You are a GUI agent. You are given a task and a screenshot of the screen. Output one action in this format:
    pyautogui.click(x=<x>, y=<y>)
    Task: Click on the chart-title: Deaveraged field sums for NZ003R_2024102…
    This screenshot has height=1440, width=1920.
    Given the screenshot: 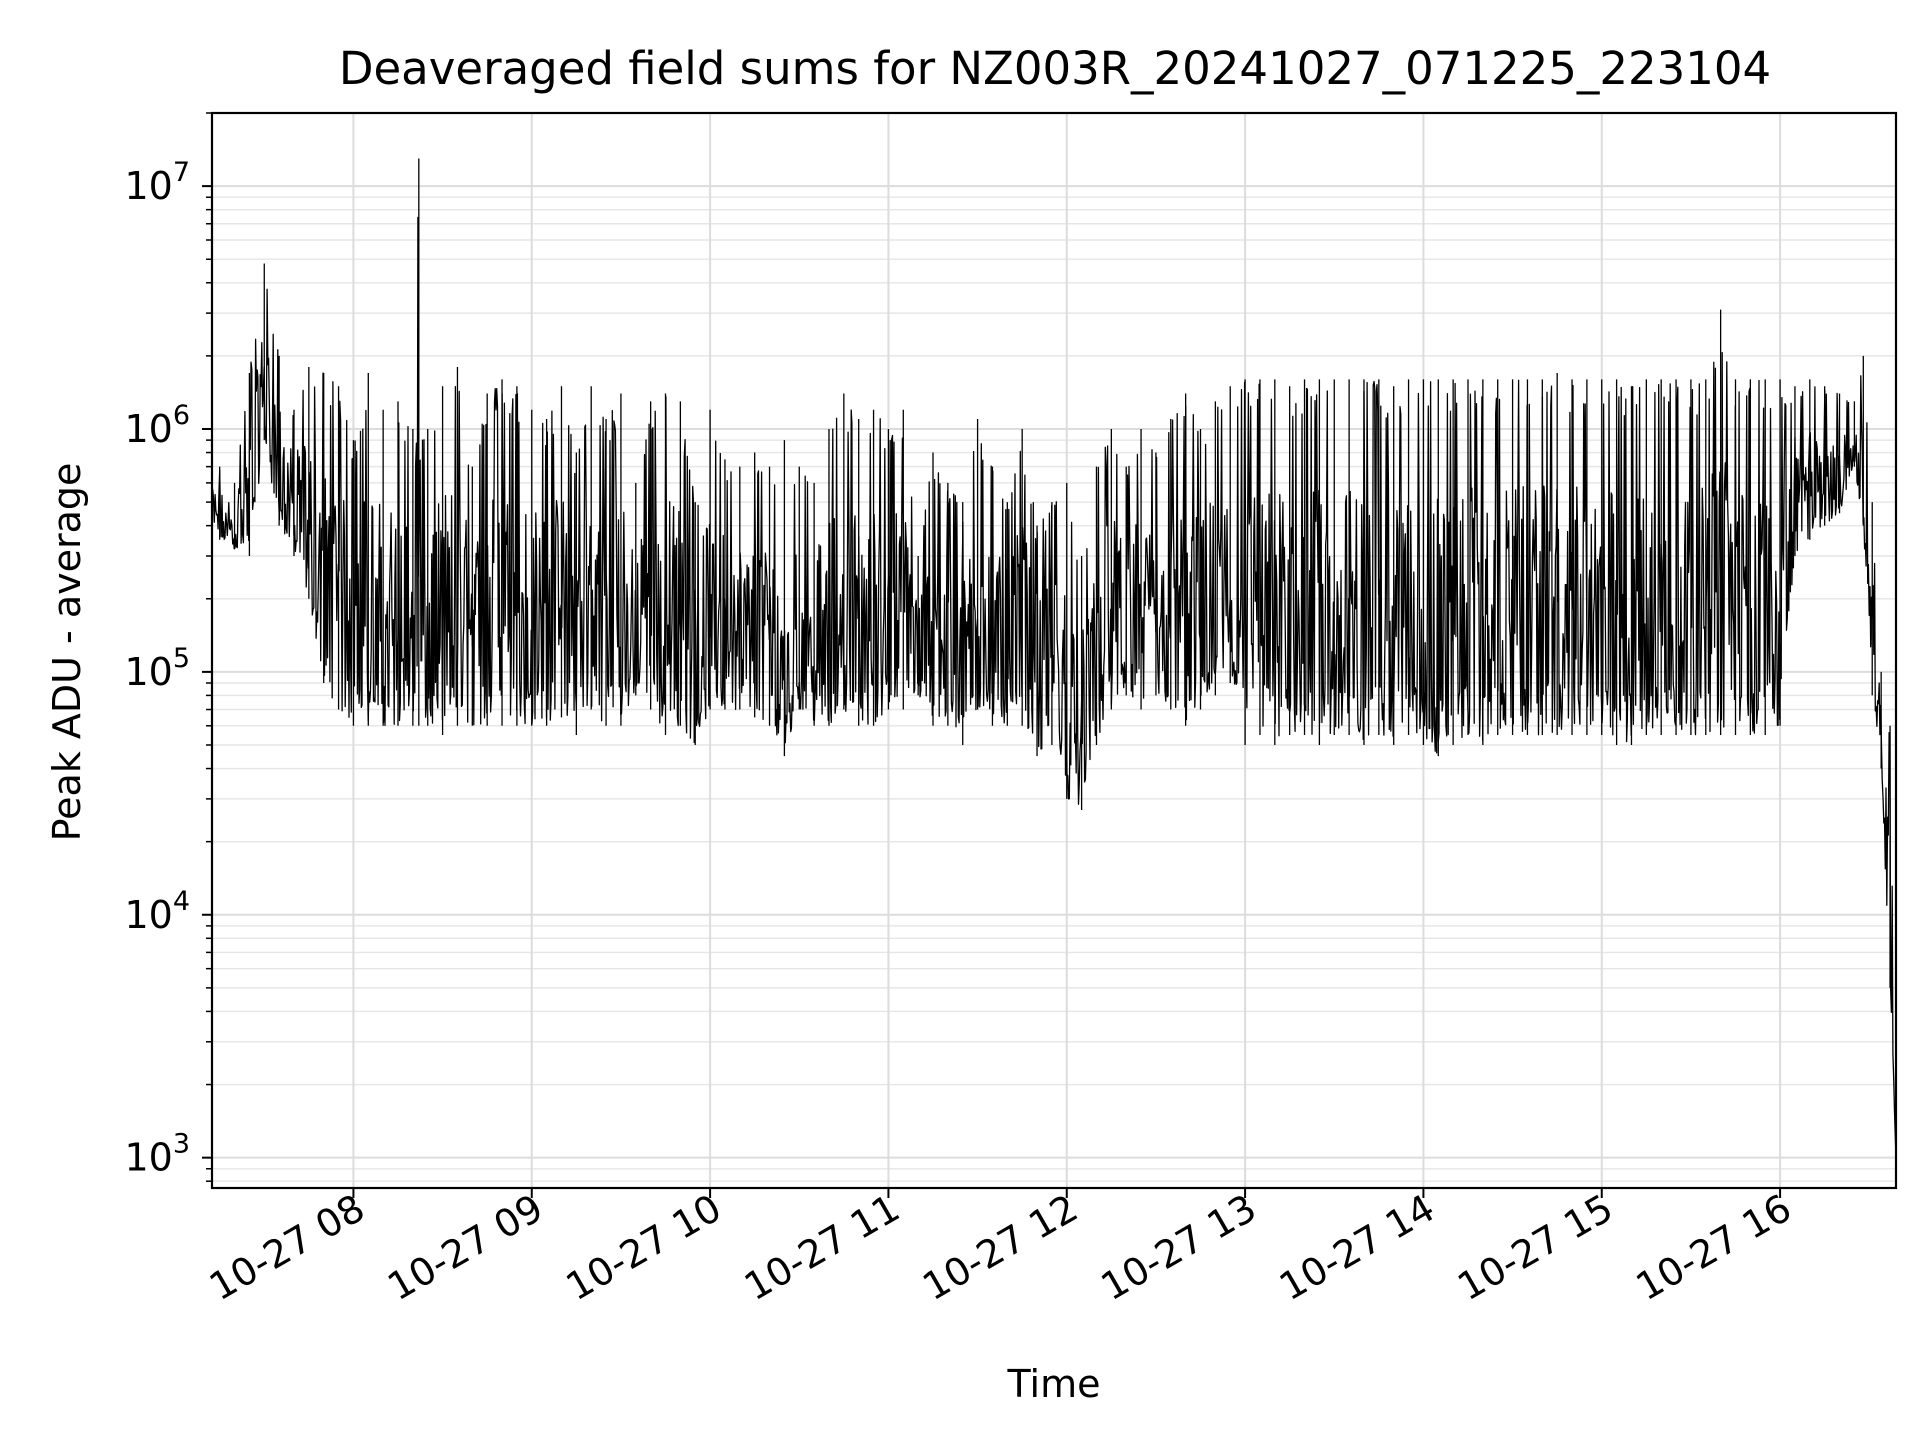 What is the action you would take?
    pyautogui.click(x=1055, y=68)
    